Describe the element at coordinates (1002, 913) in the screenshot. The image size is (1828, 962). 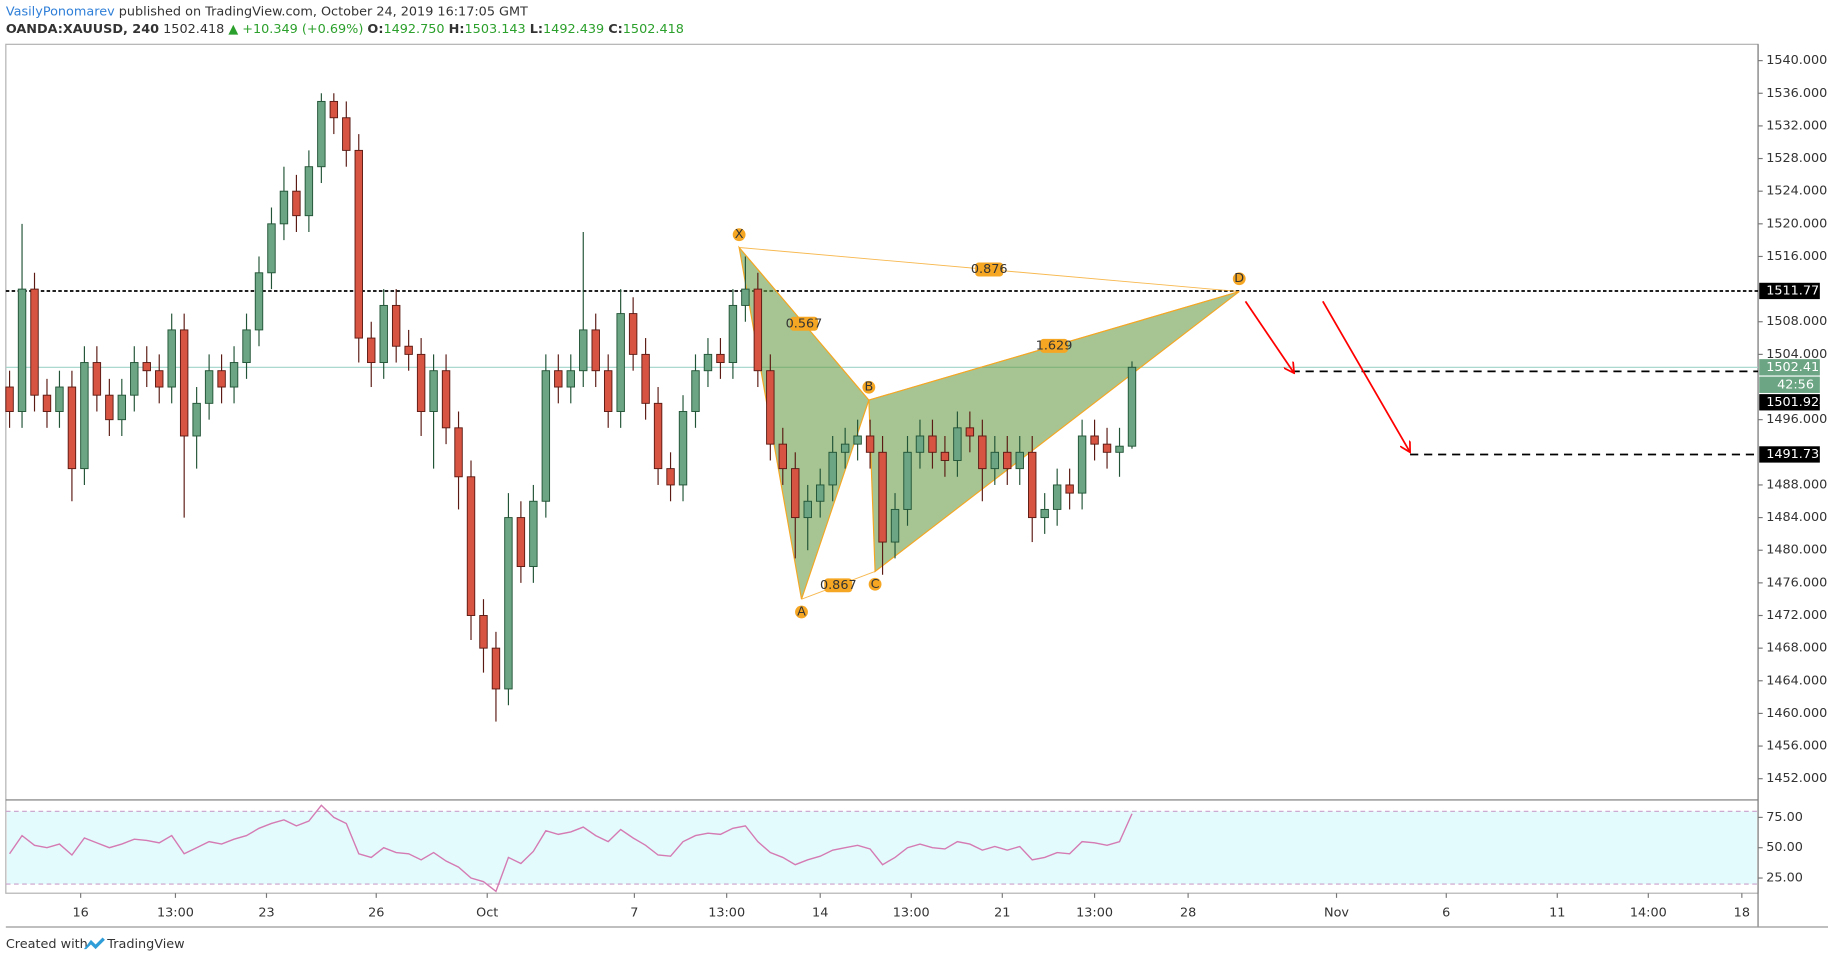
I see `x-tick-label: 21` at that location.